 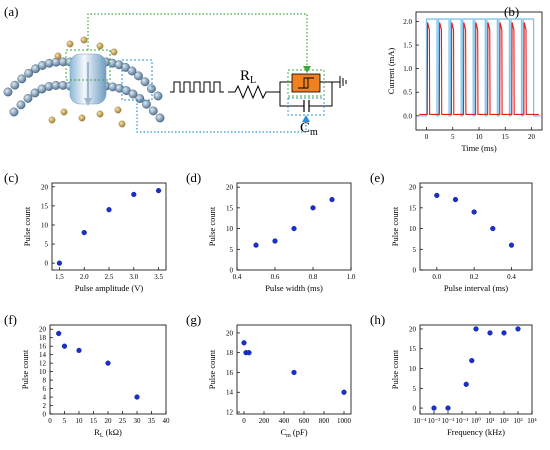 I want to click on x-tick-label: 10⁻⁴, so click(x=420, y=421).